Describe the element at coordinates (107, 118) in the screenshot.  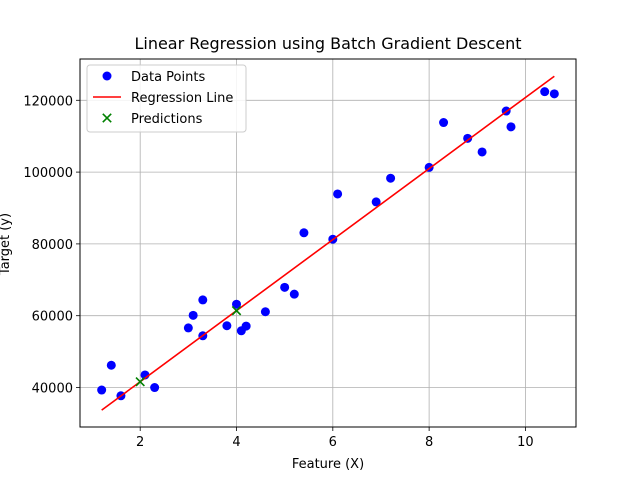
I see `legend-x-swatch` at that location.